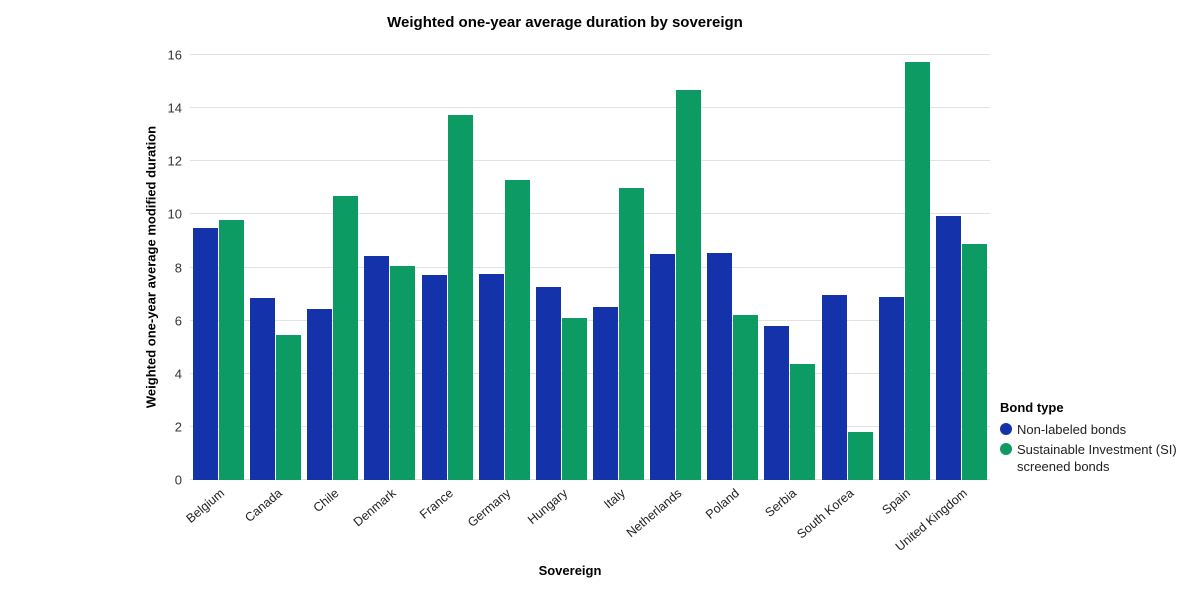  What do you see at coordinates (632, 333) in the screenshot?
I see `bar-italy-sustainable-investment-si-screened-bonds` at bounding box center [632, 333].